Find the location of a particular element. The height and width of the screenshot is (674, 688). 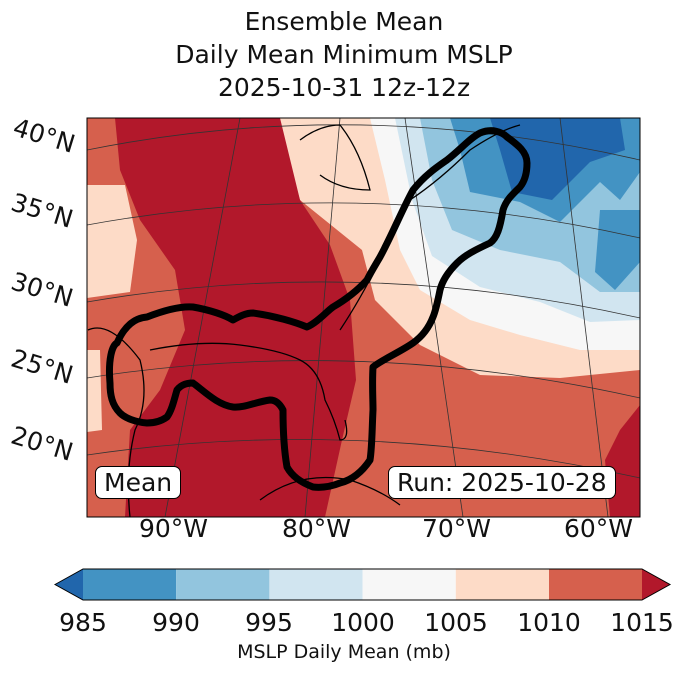

colorbar-tick: 990 is located at coordinates (176, 622).